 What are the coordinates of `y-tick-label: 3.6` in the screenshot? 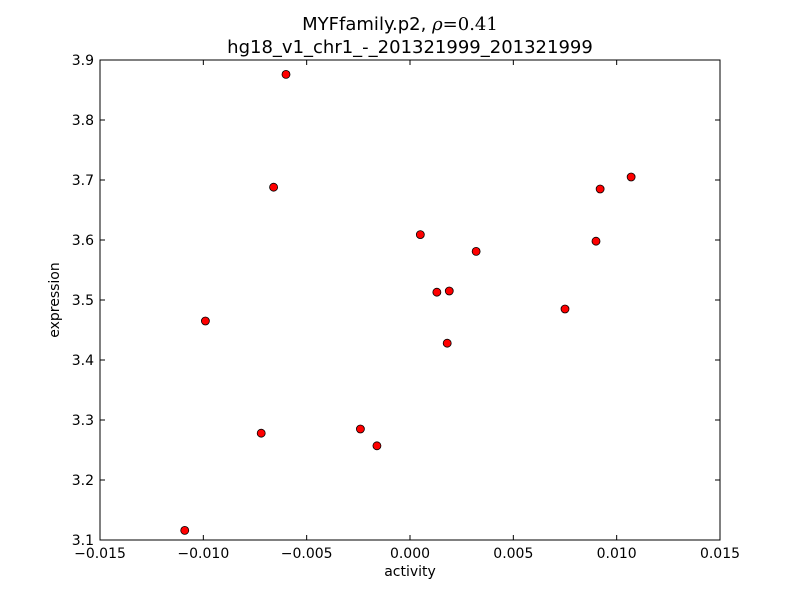 It's located at (83, 241).